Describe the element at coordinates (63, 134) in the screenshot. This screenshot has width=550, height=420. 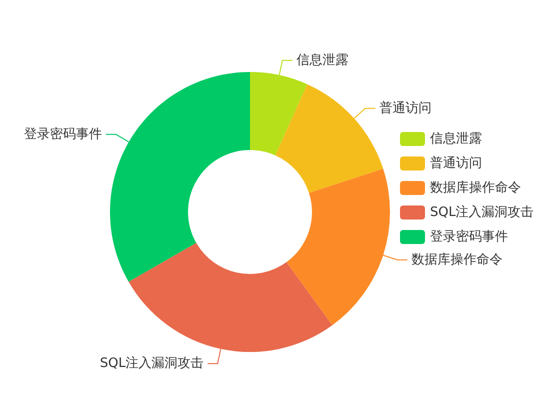
I see `slice-label: 登录密码事件` at that location.